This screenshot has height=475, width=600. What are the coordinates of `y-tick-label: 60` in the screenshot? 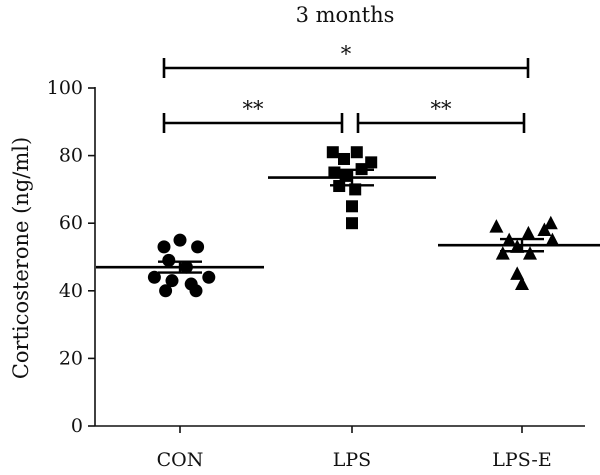 It's located at (71, 223).